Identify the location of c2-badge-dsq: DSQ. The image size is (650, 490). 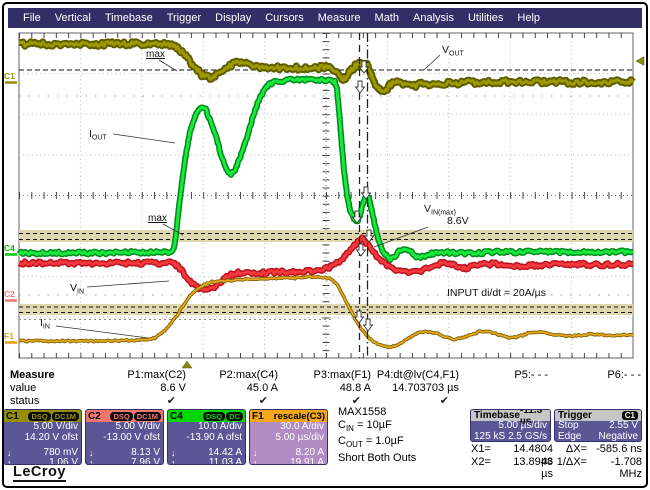
(121, 416).